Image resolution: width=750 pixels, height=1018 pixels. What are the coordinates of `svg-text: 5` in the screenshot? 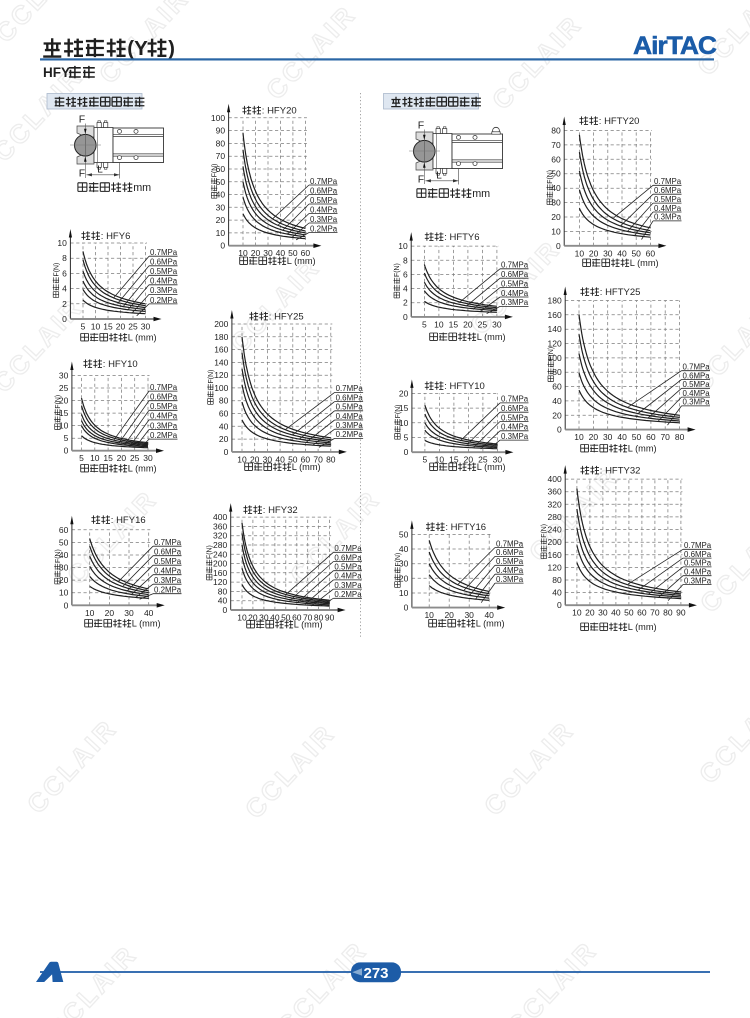 It's located at (81, 458).